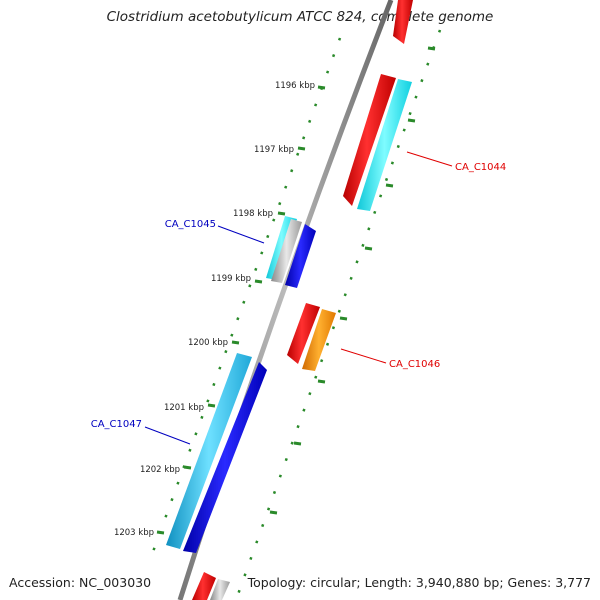 The image size is (600, 600). I want to click on kbp-label-1202: 1202 kbp, so click(160, 470).